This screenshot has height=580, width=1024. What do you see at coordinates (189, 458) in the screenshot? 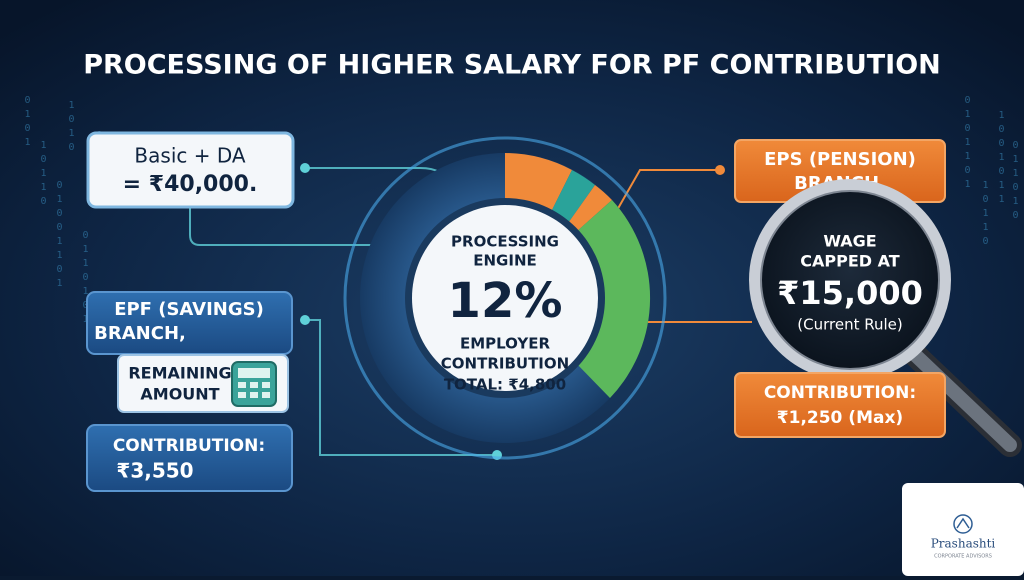
I see `epf-contribution-box` at bounding box center [189, 458].